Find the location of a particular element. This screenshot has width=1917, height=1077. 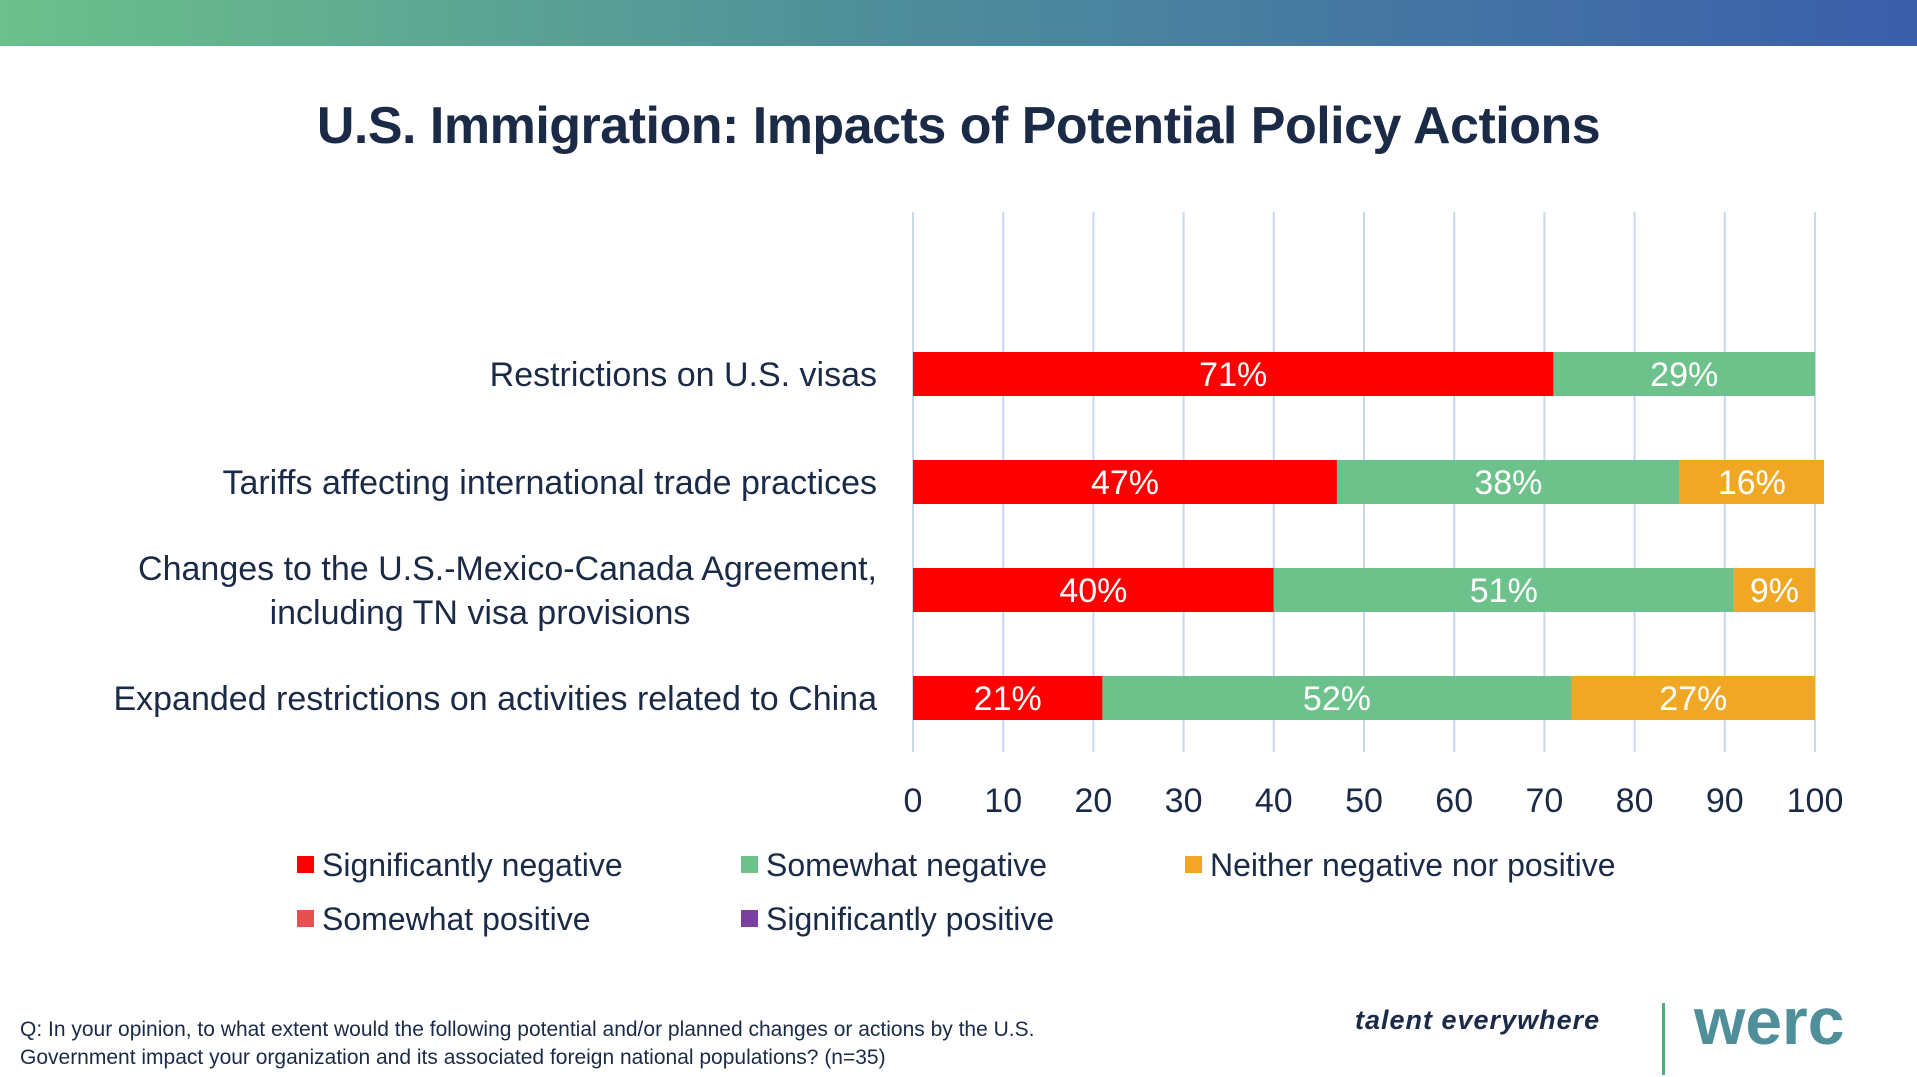

category-label: including TN visa provisions is located at coordinates (480, 613).